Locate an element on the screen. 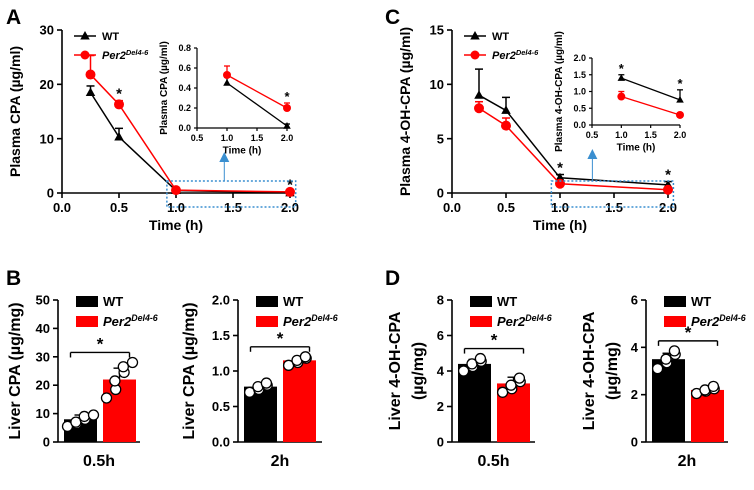 Image resolution: width=754 pixels, height=490 pixels. legend-wt-swatch is located at coordinates (481, 301).